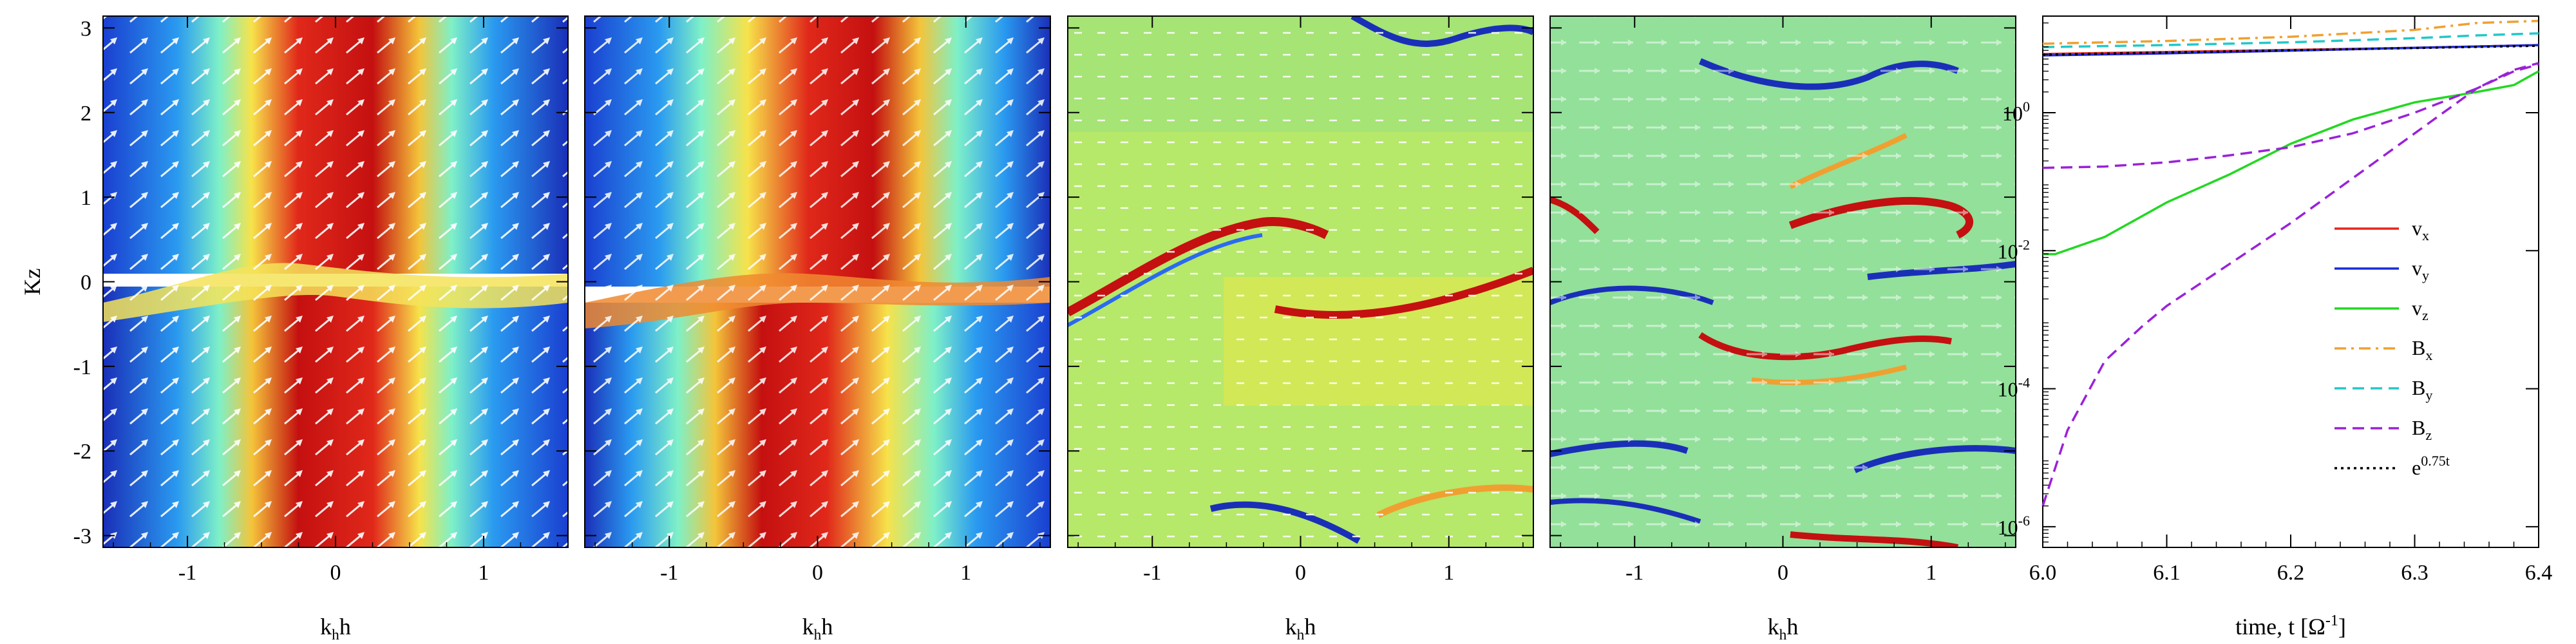 The image size is (2576, 644). I want to click on panel-3-xlabel: khh, so click(1300, 628).